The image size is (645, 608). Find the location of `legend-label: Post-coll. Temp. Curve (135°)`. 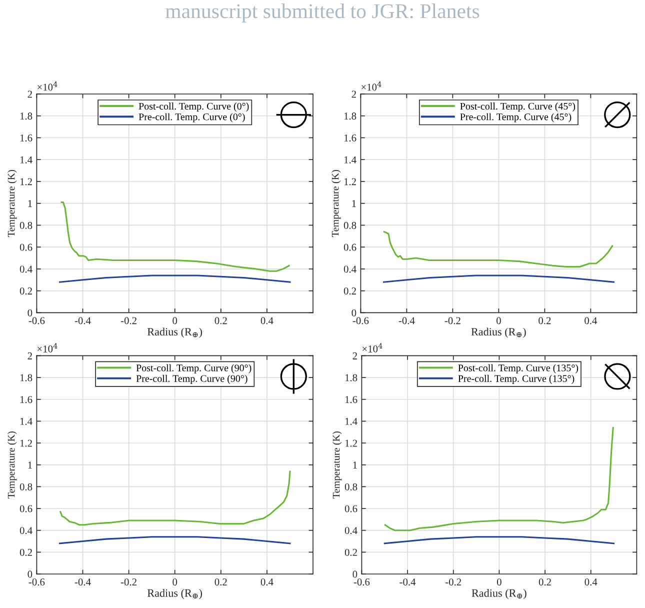

legend-label: Post-coll. Temp. Curve (135°) is located at coordinates (518, 369).